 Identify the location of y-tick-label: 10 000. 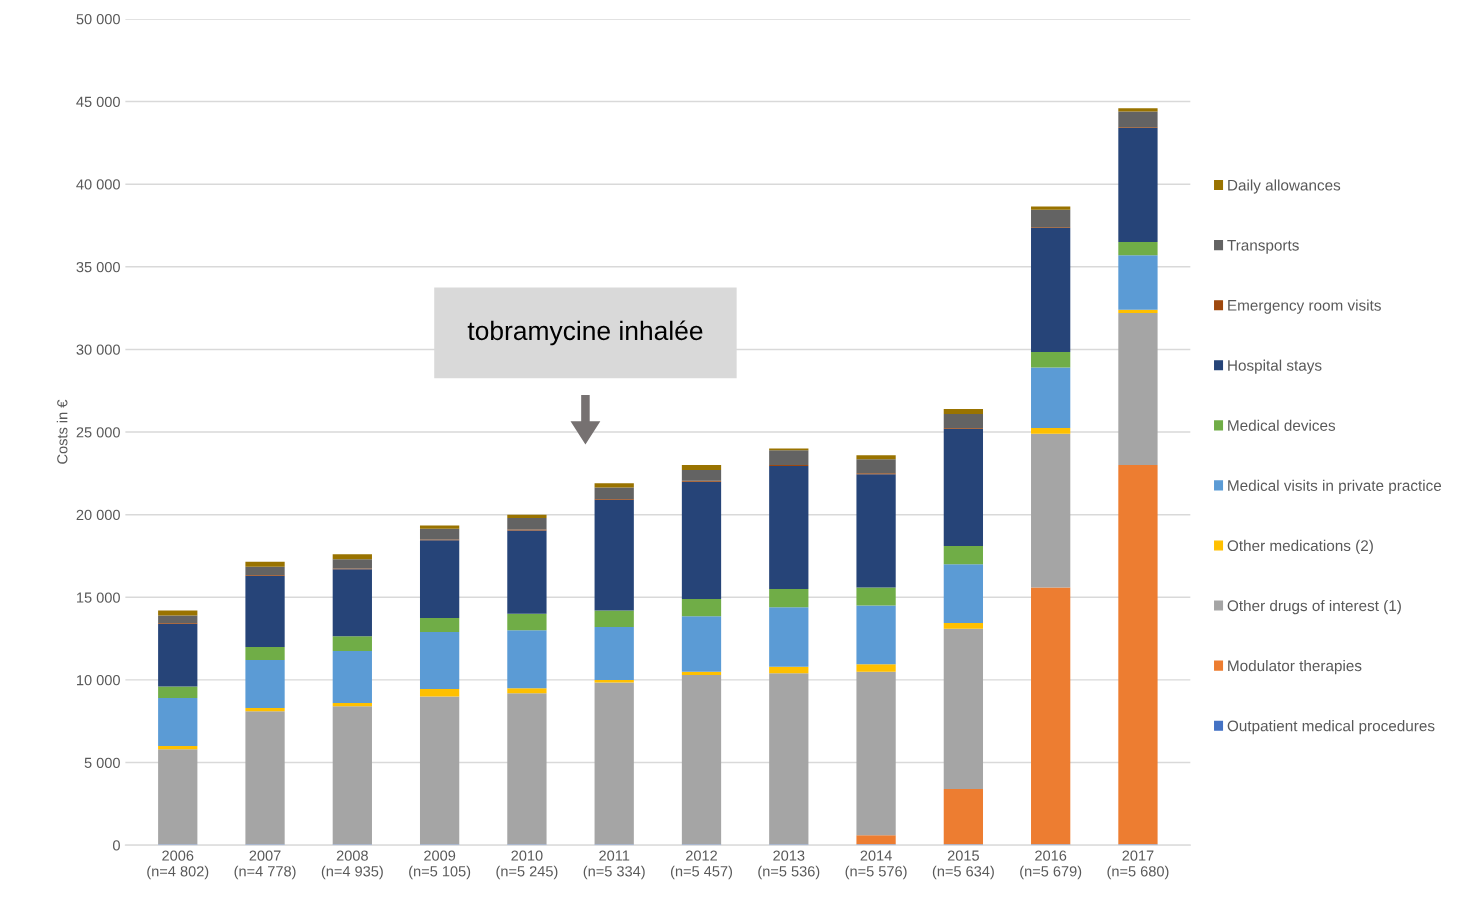
(98, 680).